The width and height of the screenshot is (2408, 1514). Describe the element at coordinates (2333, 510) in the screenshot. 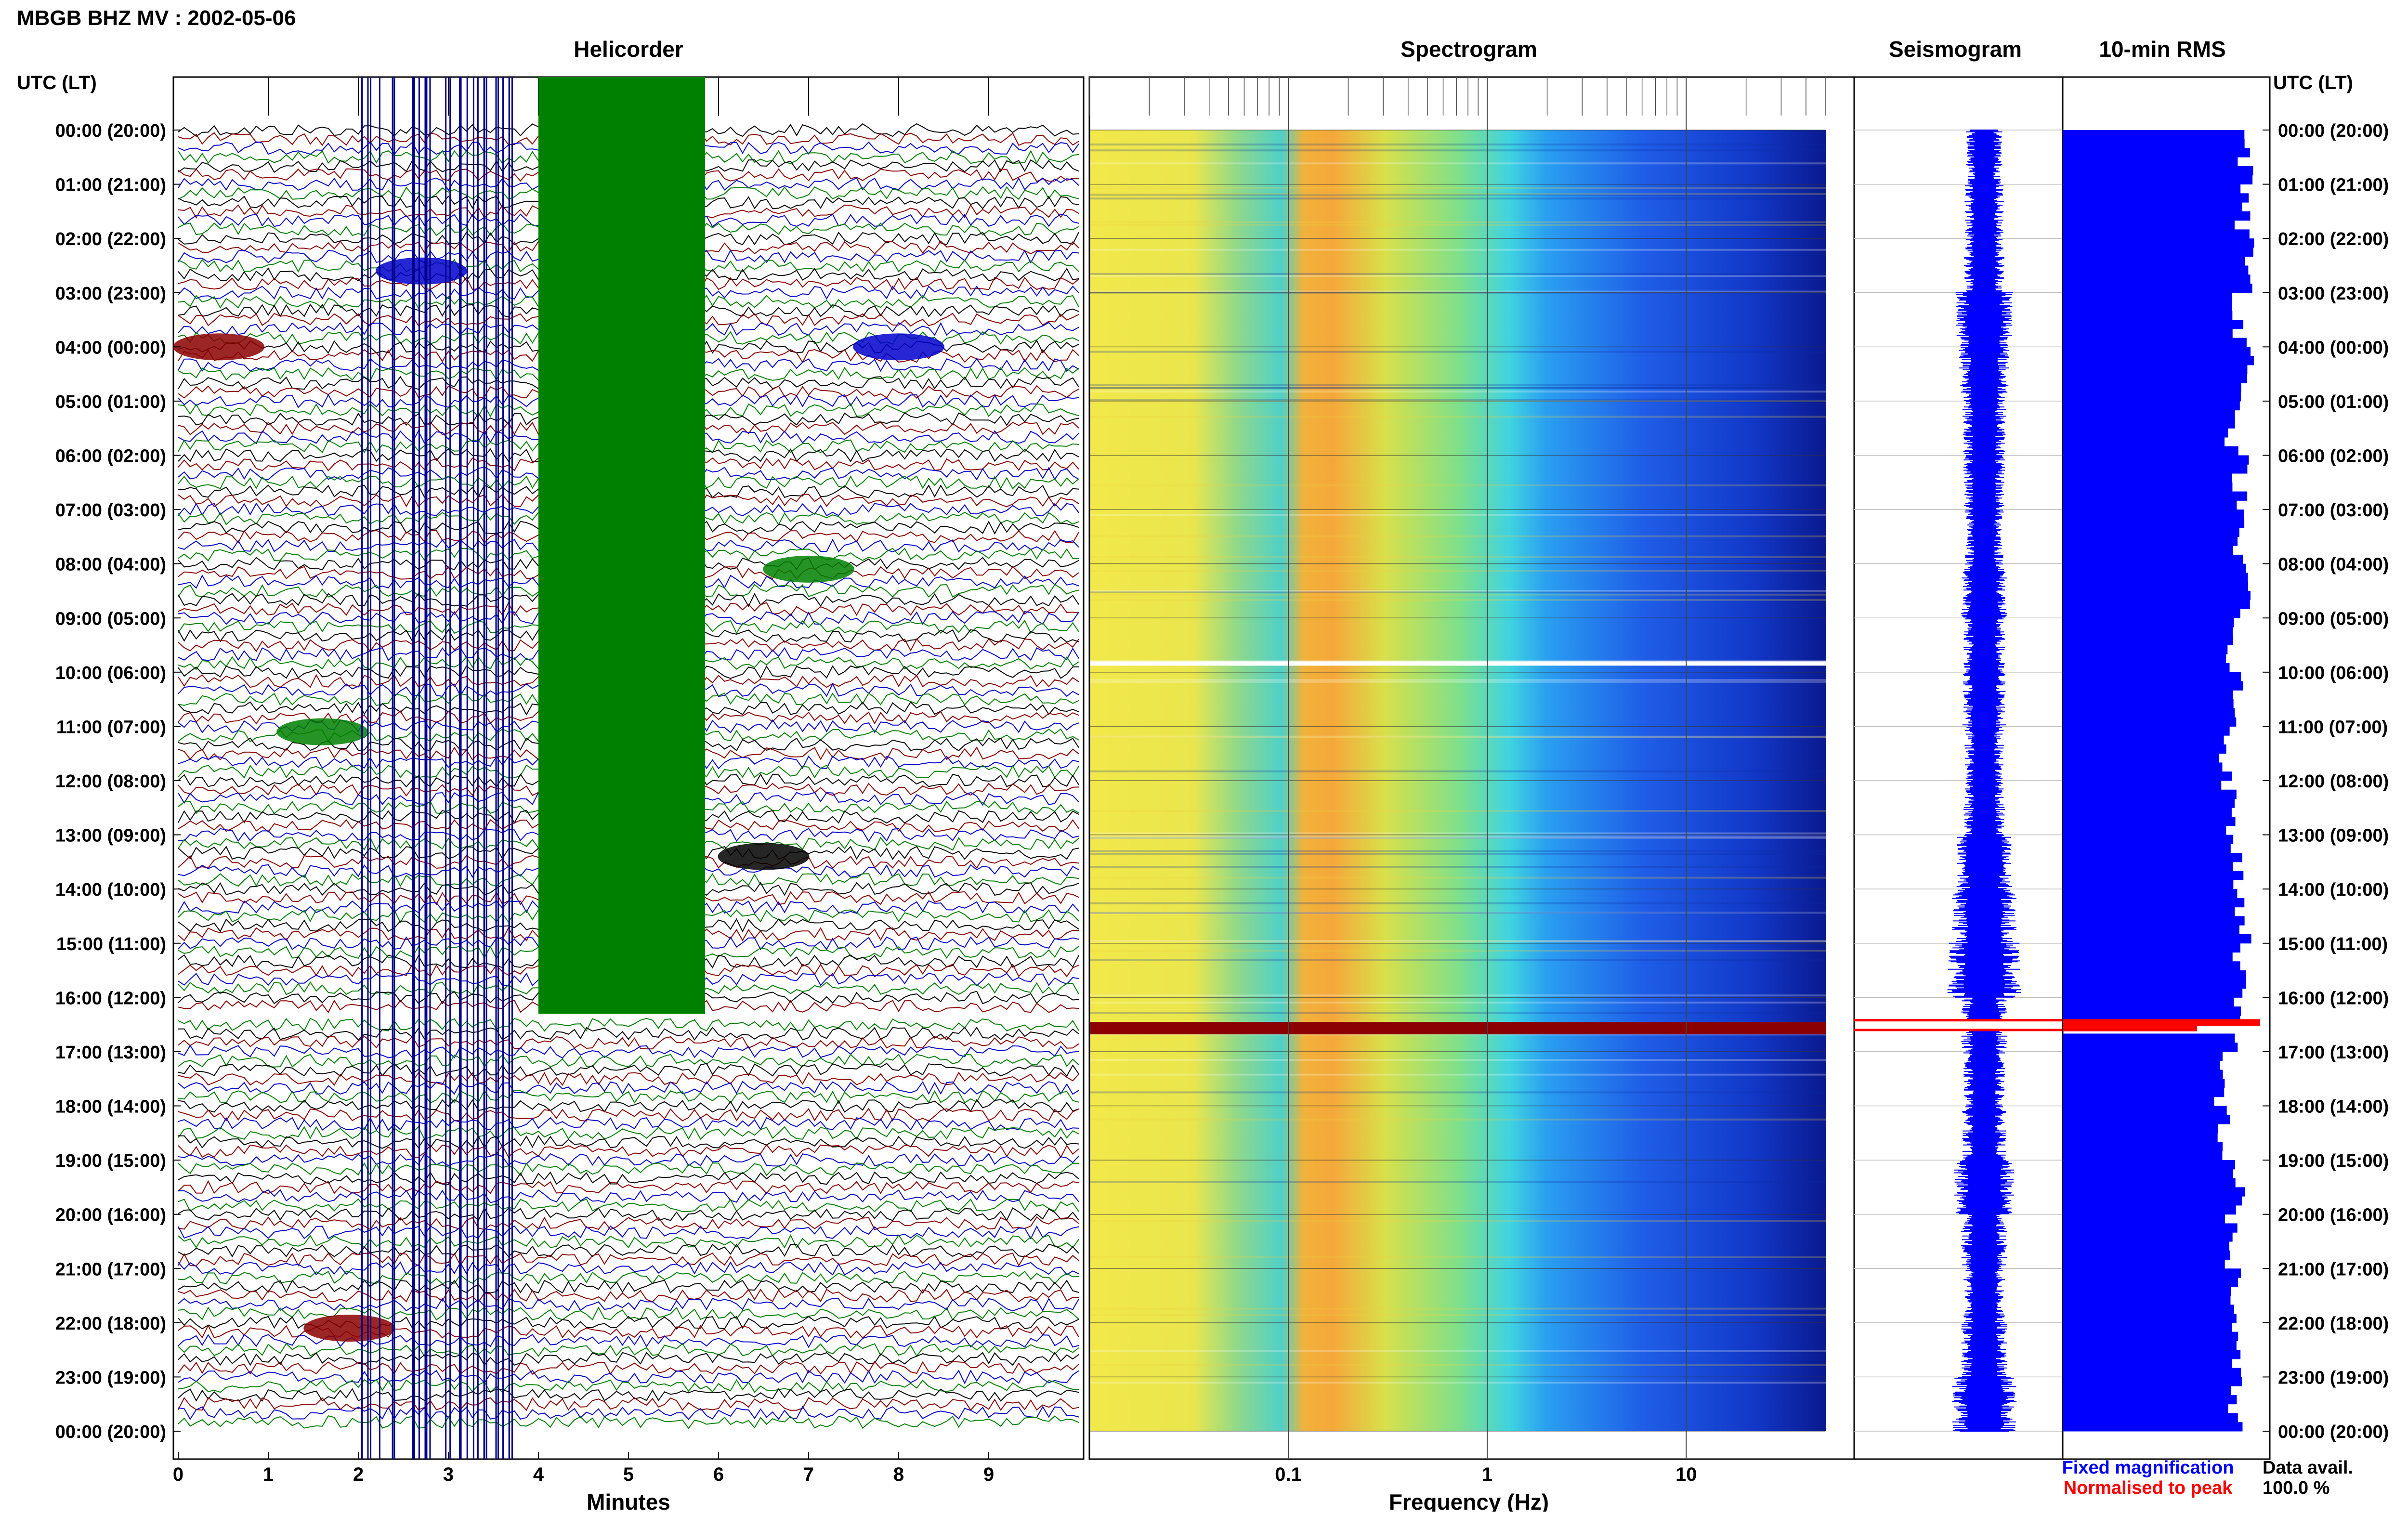

I see `time-tick-label: 07:00 (03:00)` at that location.